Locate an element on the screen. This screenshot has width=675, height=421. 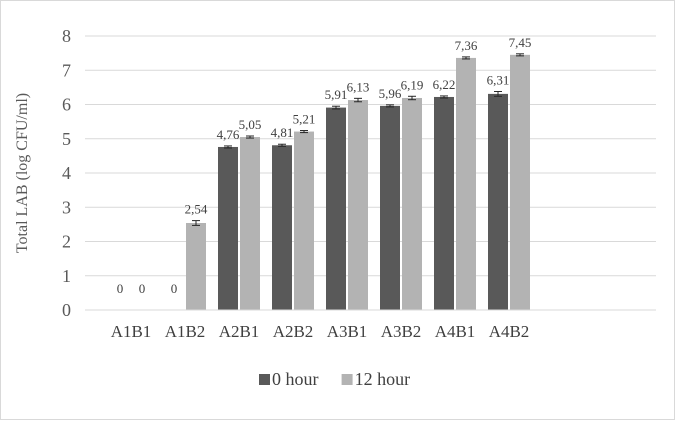
x-category-label: A4B1 is located at coordinates (455, 331).